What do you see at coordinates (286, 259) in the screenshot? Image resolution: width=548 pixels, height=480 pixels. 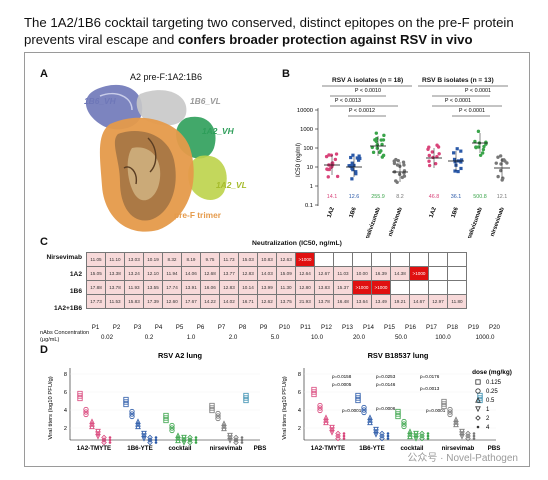 I see `heatmap-cell: 12.63` at bounding box center [286, 259].